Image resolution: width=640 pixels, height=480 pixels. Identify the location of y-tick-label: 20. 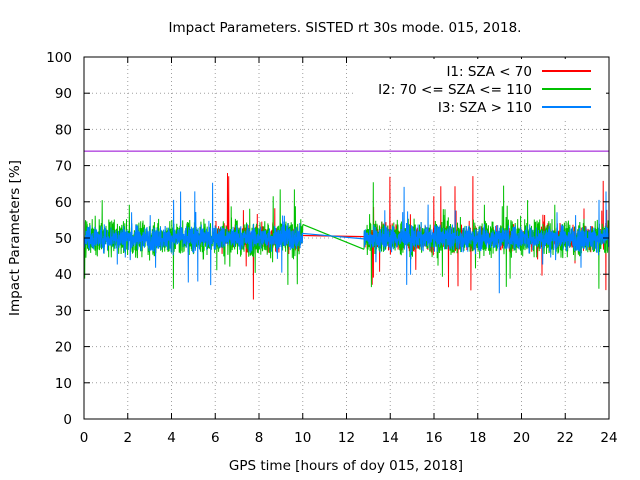
(63, 348).